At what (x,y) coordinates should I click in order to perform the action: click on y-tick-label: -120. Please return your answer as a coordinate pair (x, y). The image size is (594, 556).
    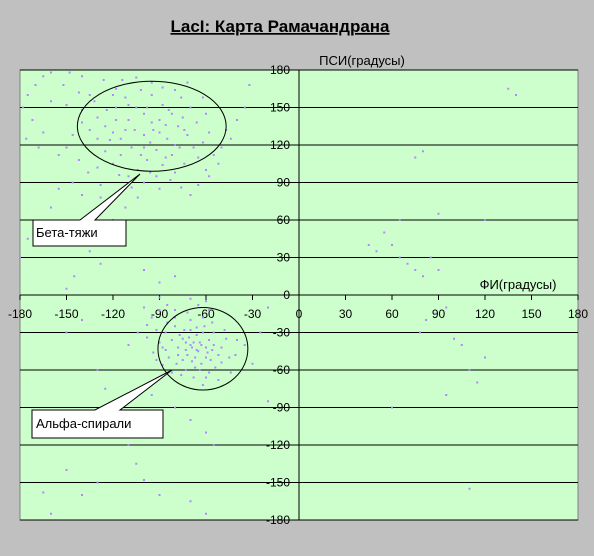
    Looking at the image, I should click on (278, 445).